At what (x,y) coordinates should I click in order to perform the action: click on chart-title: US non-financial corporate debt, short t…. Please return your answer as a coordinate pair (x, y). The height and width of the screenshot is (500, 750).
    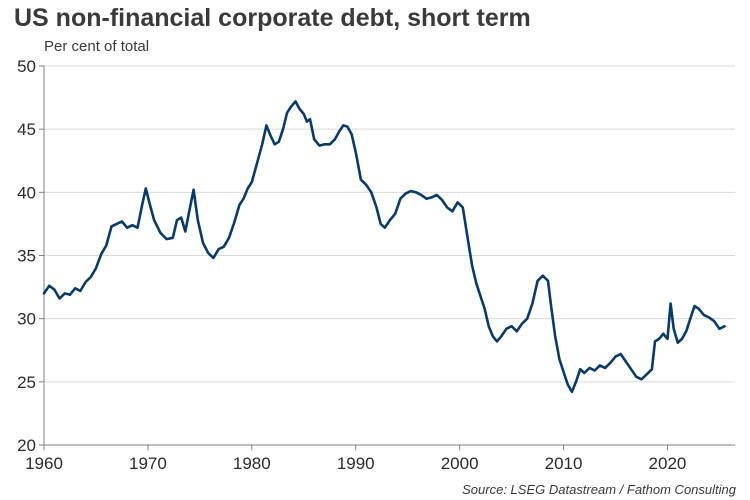
    Looking at the image, I should click on (272, 18).